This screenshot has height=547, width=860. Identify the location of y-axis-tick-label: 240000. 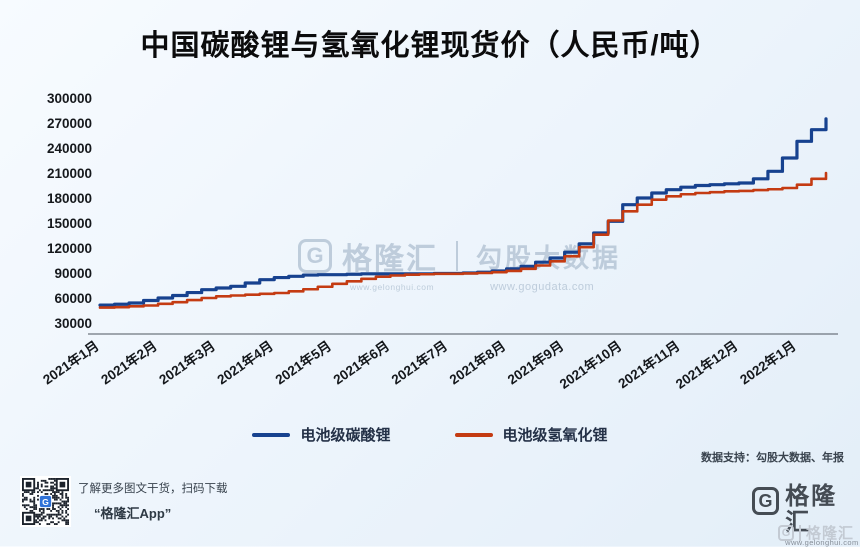
(69, 148).